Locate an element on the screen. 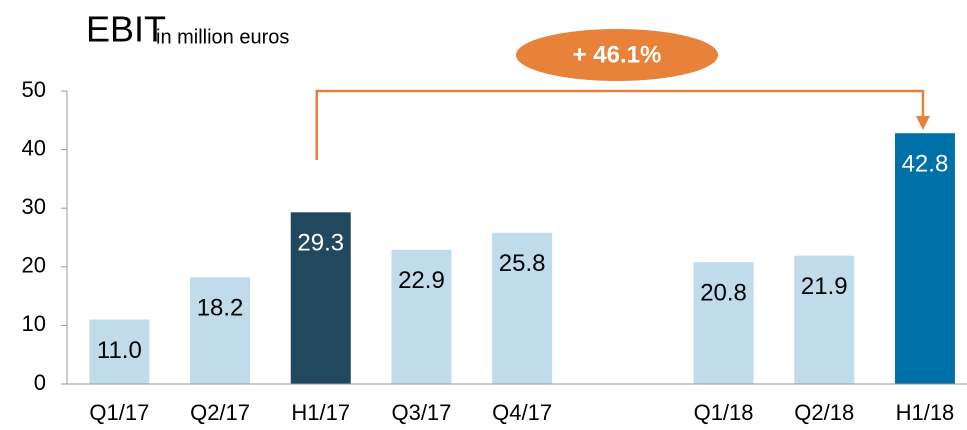 Image resolution: width=967 pixels, height=430 pixels. y-tick-label: 10 is located at coordinates (34, 323).